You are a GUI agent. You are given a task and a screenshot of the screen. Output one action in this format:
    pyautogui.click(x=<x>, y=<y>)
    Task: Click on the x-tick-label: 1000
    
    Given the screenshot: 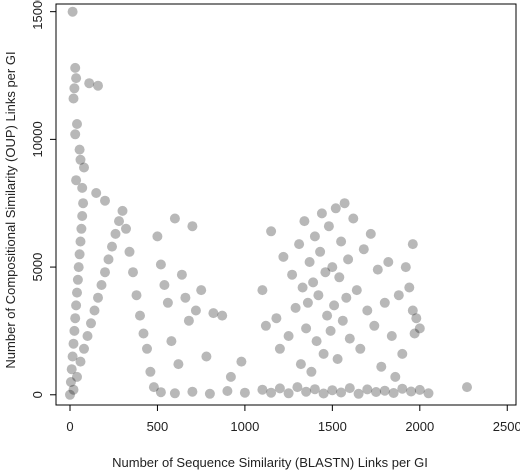 What is the action you would take?
    pyautogui.click(x=244, y=426)
    